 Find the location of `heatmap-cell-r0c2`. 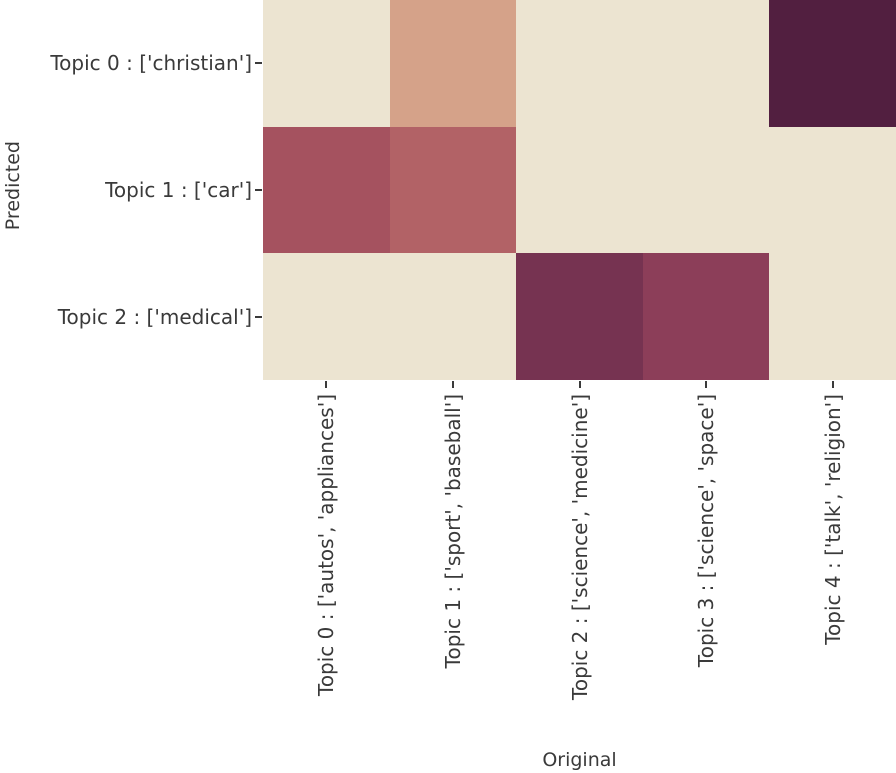

heatmap-cell-r0c2 is located at coordinates (579, 63).